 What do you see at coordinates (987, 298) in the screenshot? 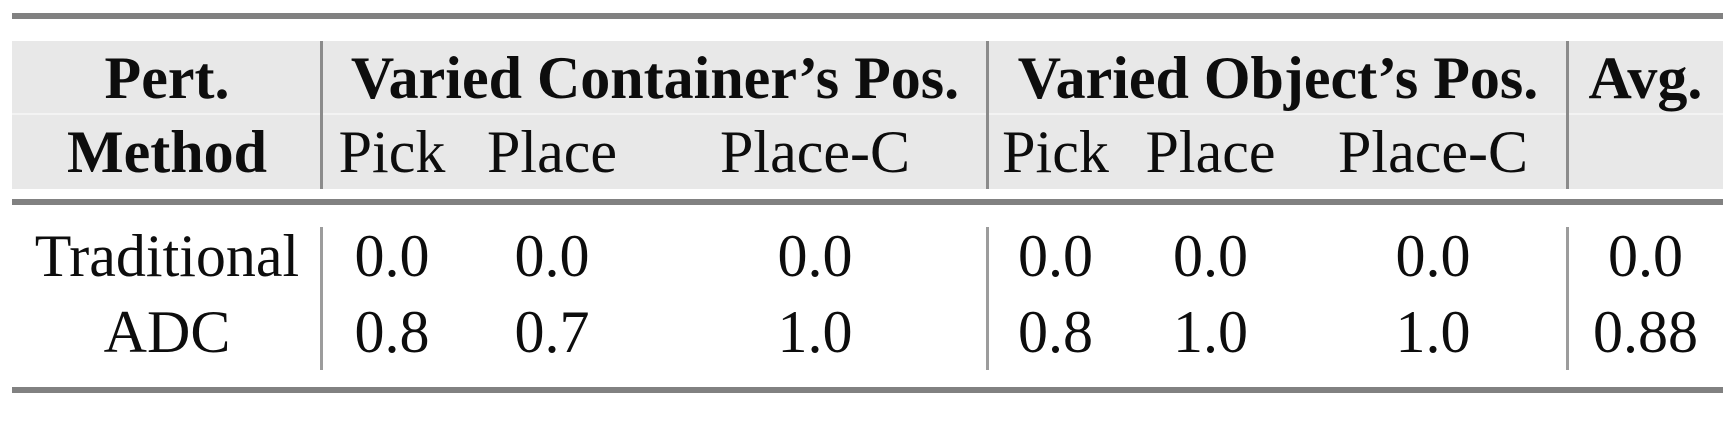
I see `column-separator-groups-body` at bounding box center [987, 298].